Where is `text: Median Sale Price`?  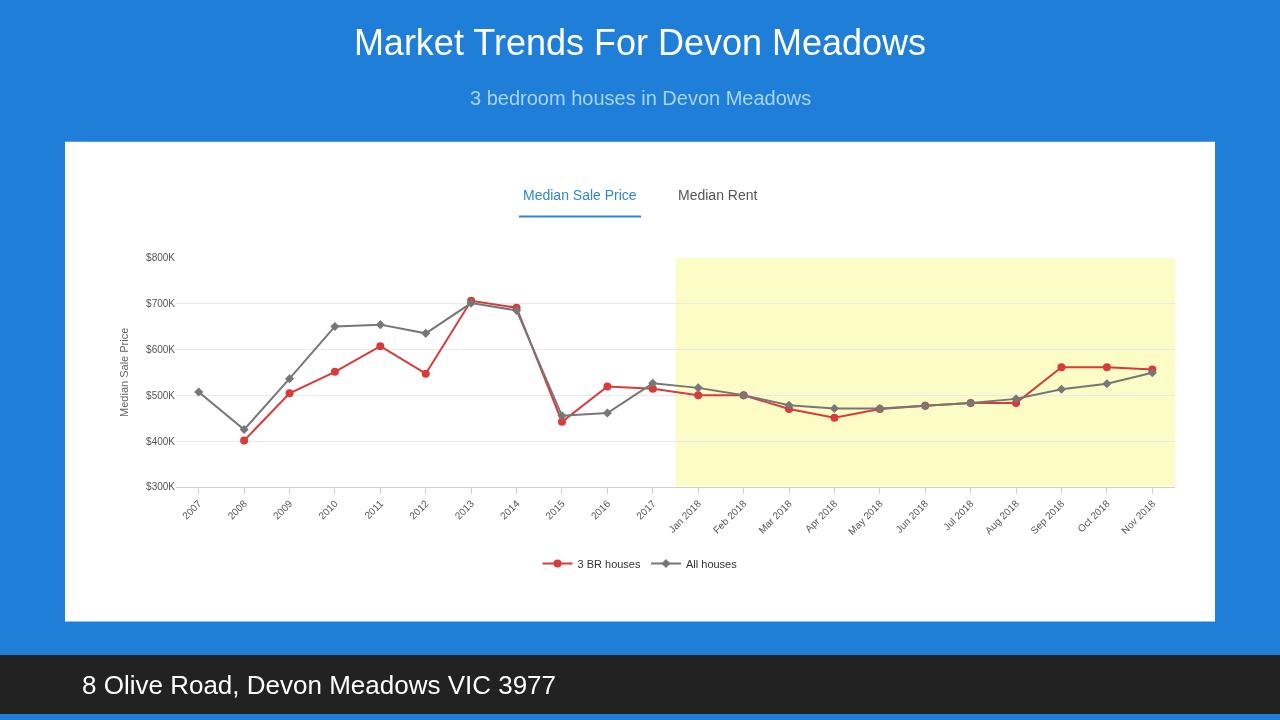 text: Median Sale Price is located at coordinates (580, 195).